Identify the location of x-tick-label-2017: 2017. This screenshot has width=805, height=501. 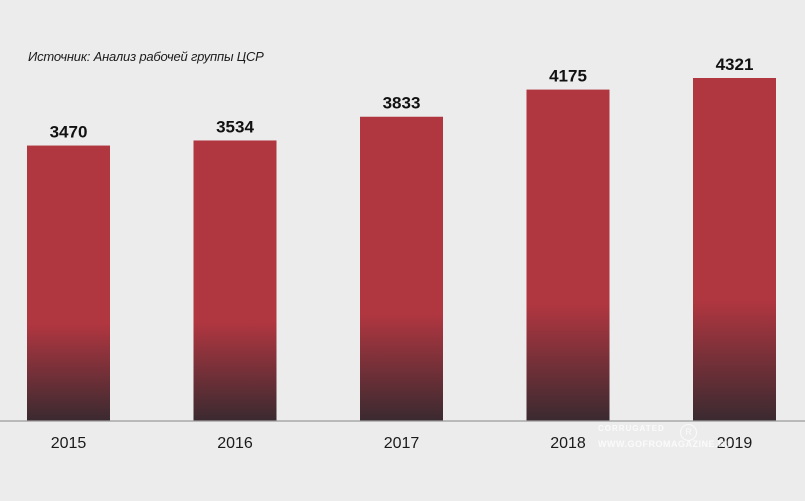
(402, 443).